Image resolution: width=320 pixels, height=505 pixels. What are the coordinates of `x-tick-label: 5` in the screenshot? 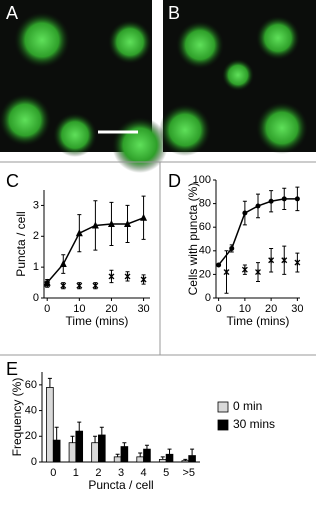 It's located at (166, 473).